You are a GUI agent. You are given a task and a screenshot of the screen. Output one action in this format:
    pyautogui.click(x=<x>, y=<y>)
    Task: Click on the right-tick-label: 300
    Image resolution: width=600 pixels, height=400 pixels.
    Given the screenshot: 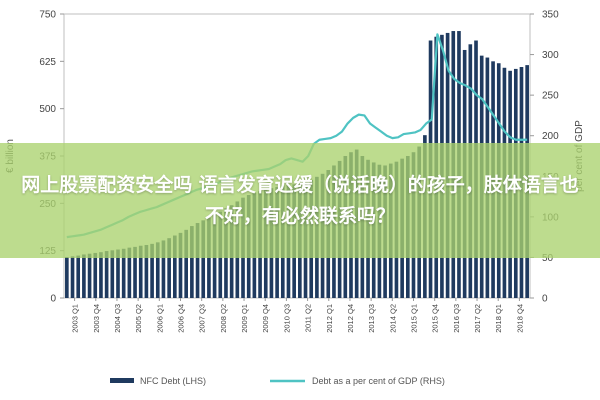 What is the action you would take?
    pyautogui.click(x=550, y=55)
    